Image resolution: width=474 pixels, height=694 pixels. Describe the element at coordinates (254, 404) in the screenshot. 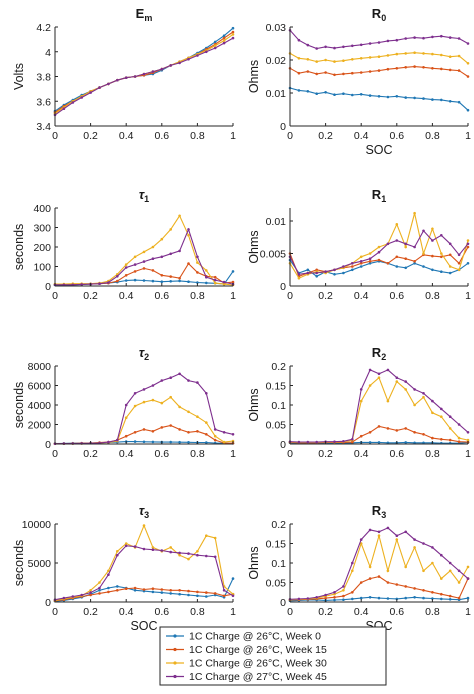

I see `y-axis-label: Ohms` at that location.